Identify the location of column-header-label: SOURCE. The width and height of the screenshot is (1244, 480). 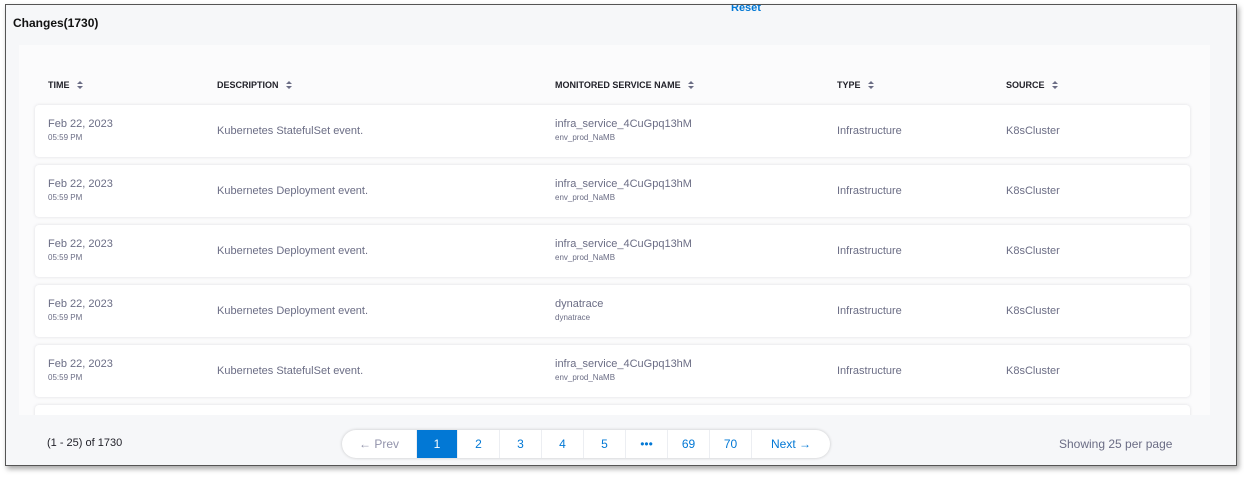
(1025, 85).